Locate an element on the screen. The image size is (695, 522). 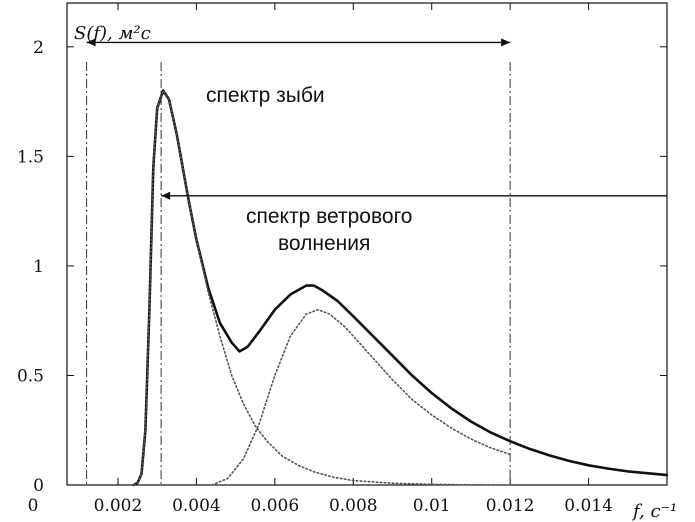
swell-spectrum-label: спектр зыби is located at coordinates (265, 95).